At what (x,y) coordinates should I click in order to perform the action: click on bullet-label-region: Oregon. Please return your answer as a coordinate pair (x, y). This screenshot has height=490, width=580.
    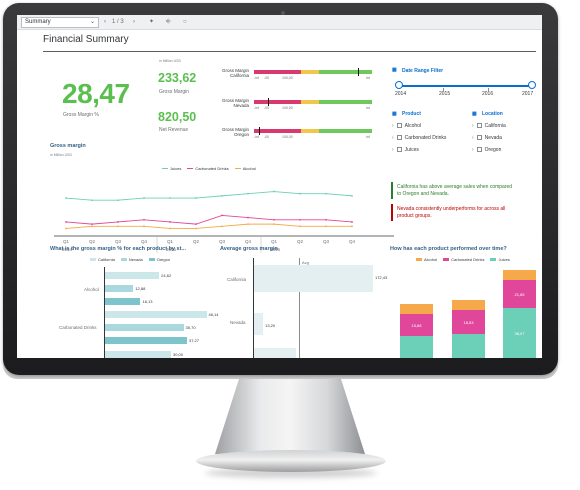
    Looking at the image, I should click on (241, 134).